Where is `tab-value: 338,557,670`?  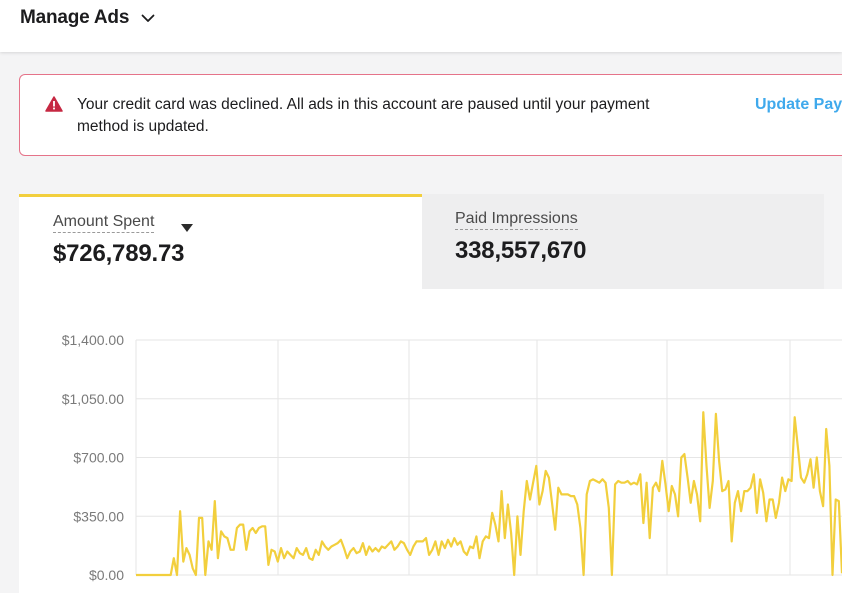
tab-value: 338,557,670 is located at coordinates (521, 250).